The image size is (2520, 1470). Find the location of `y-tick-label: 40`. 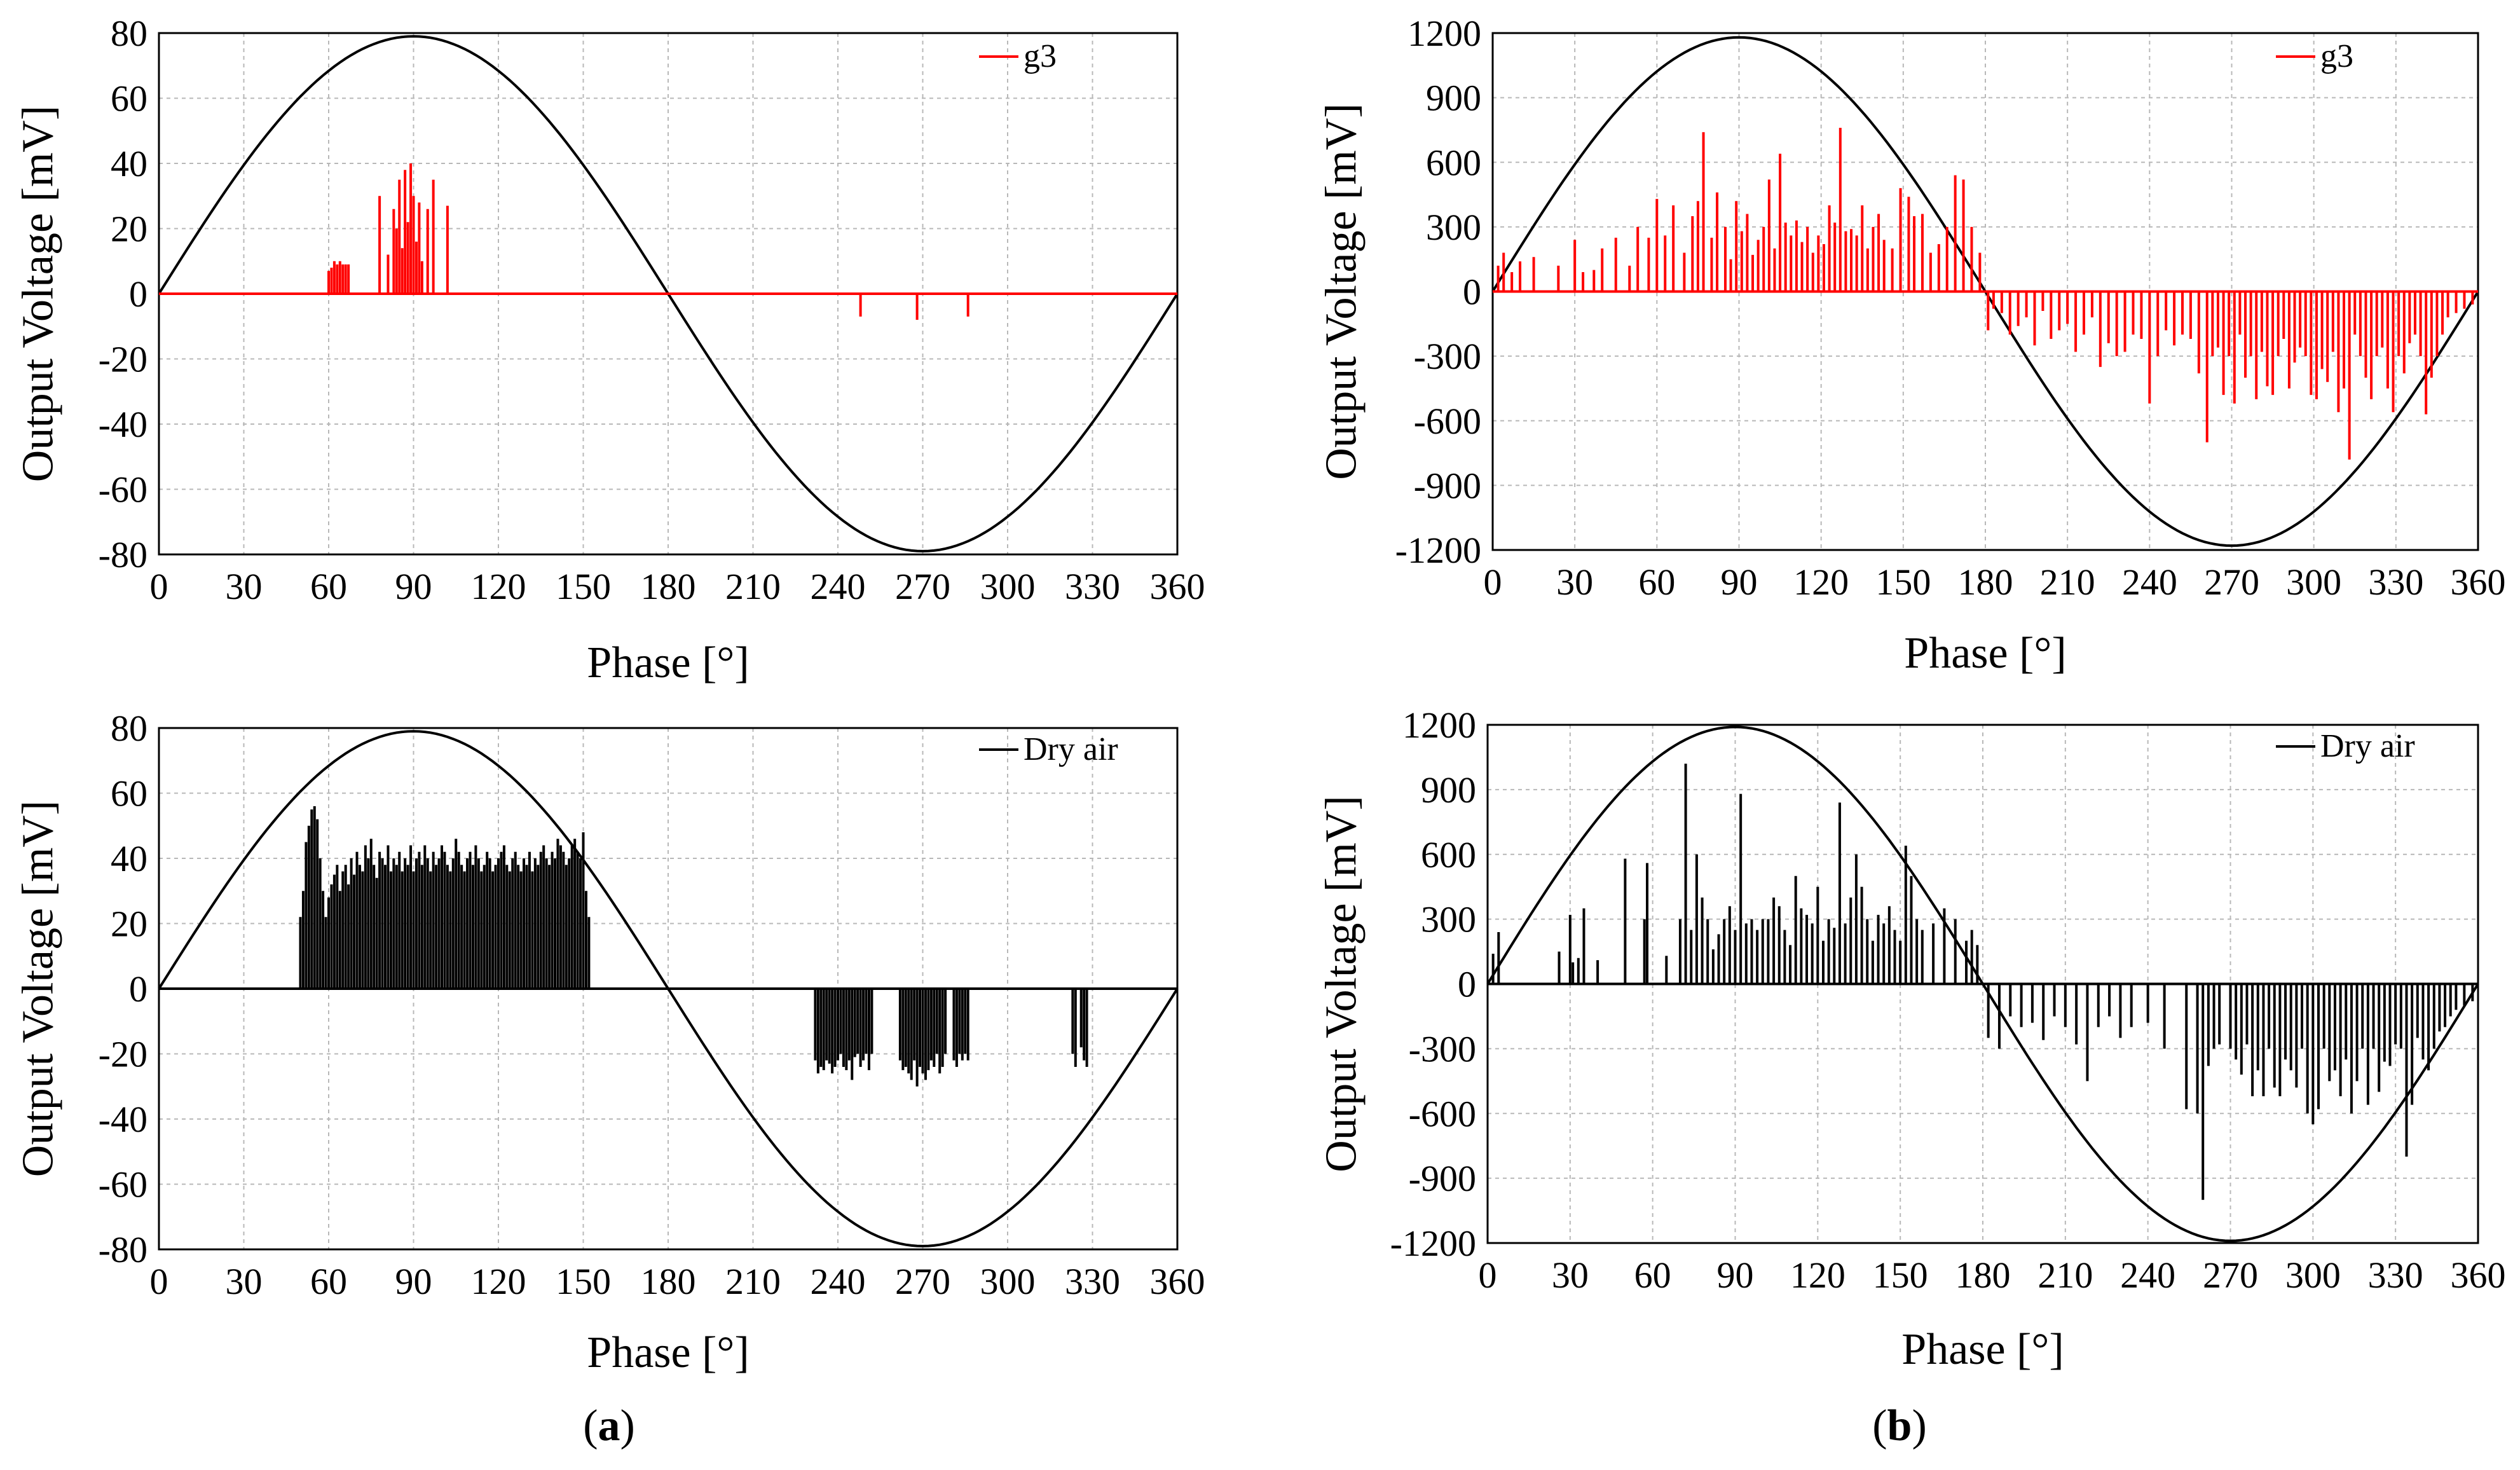

y-tick-label: 40 is located at coordinates (129, 858).